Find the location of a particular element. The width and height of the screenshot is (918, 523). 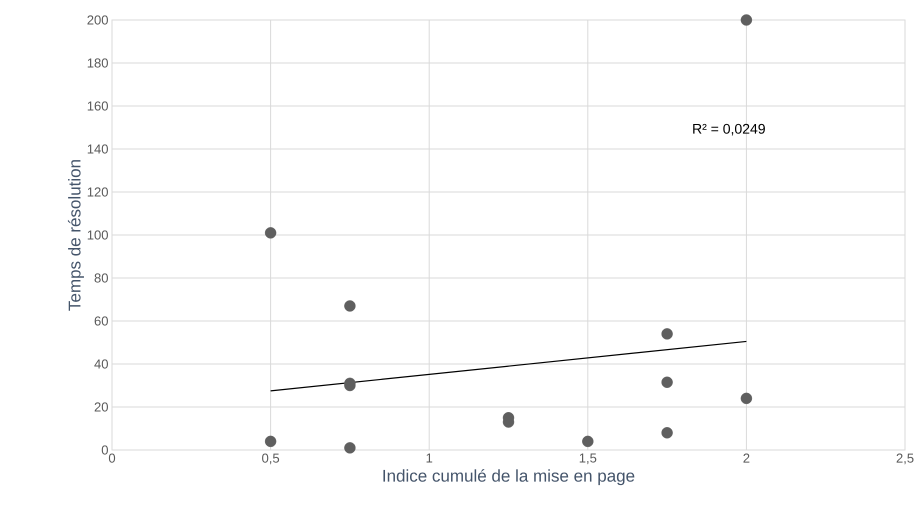

annotation: R² = 0,0249 is located at coordinates (729, 130).